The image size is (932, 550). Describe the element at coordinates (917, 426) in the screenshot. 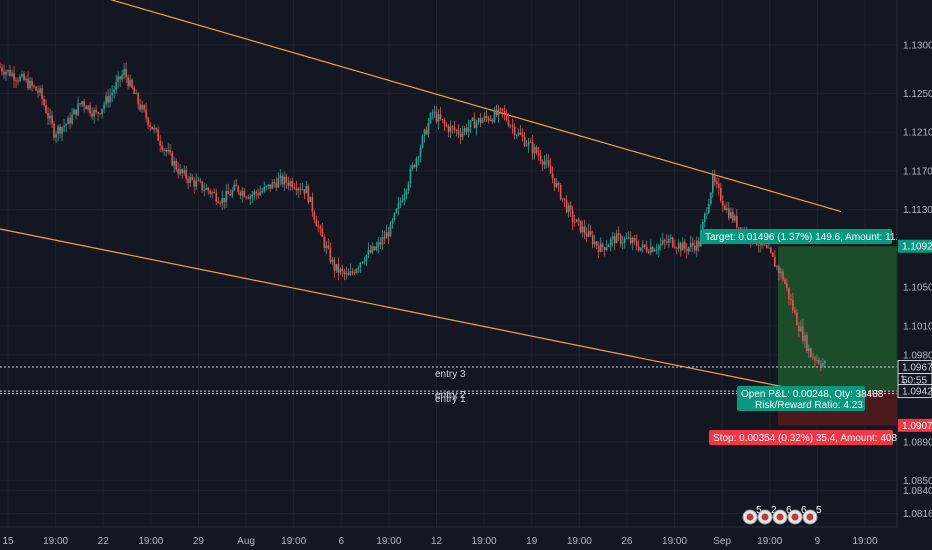

I see `price-tag-text: 1.09072` at that location.